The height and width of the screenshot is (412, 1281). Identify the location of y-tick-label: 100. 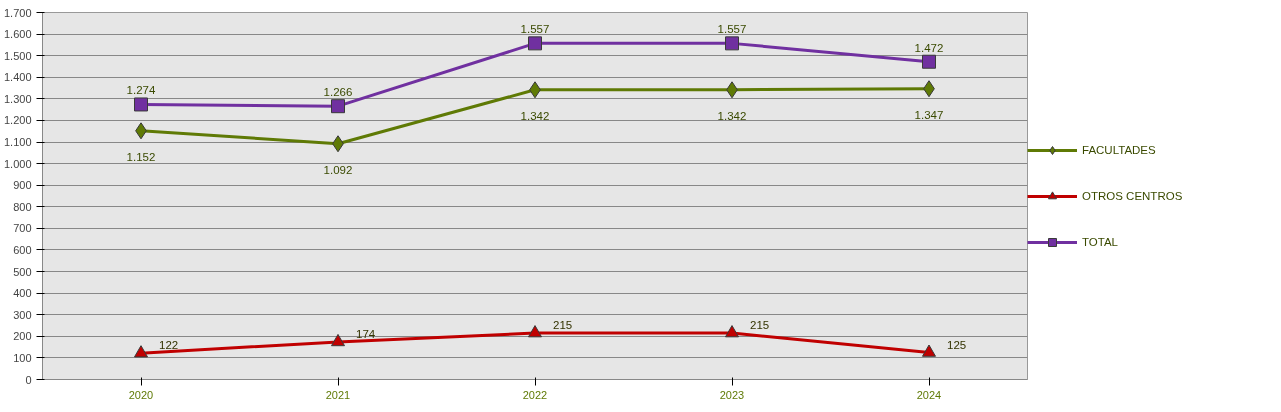
(22, 357).